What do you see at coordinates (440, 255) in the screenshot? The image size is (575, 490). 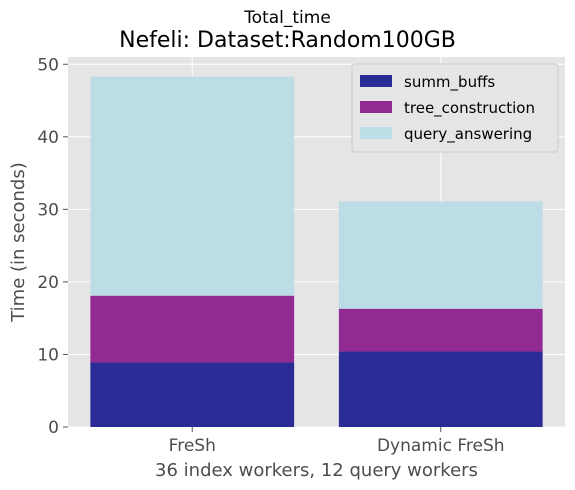 I see `bar-query-answering` at bounding box center [440, 255].